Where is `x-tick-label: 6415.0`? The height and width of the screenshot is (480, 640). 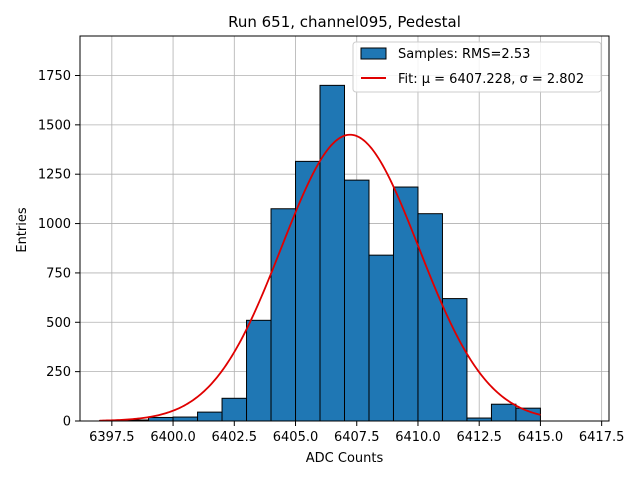
x-tick-label: 6415.0 is located at coordinates (541, 437).